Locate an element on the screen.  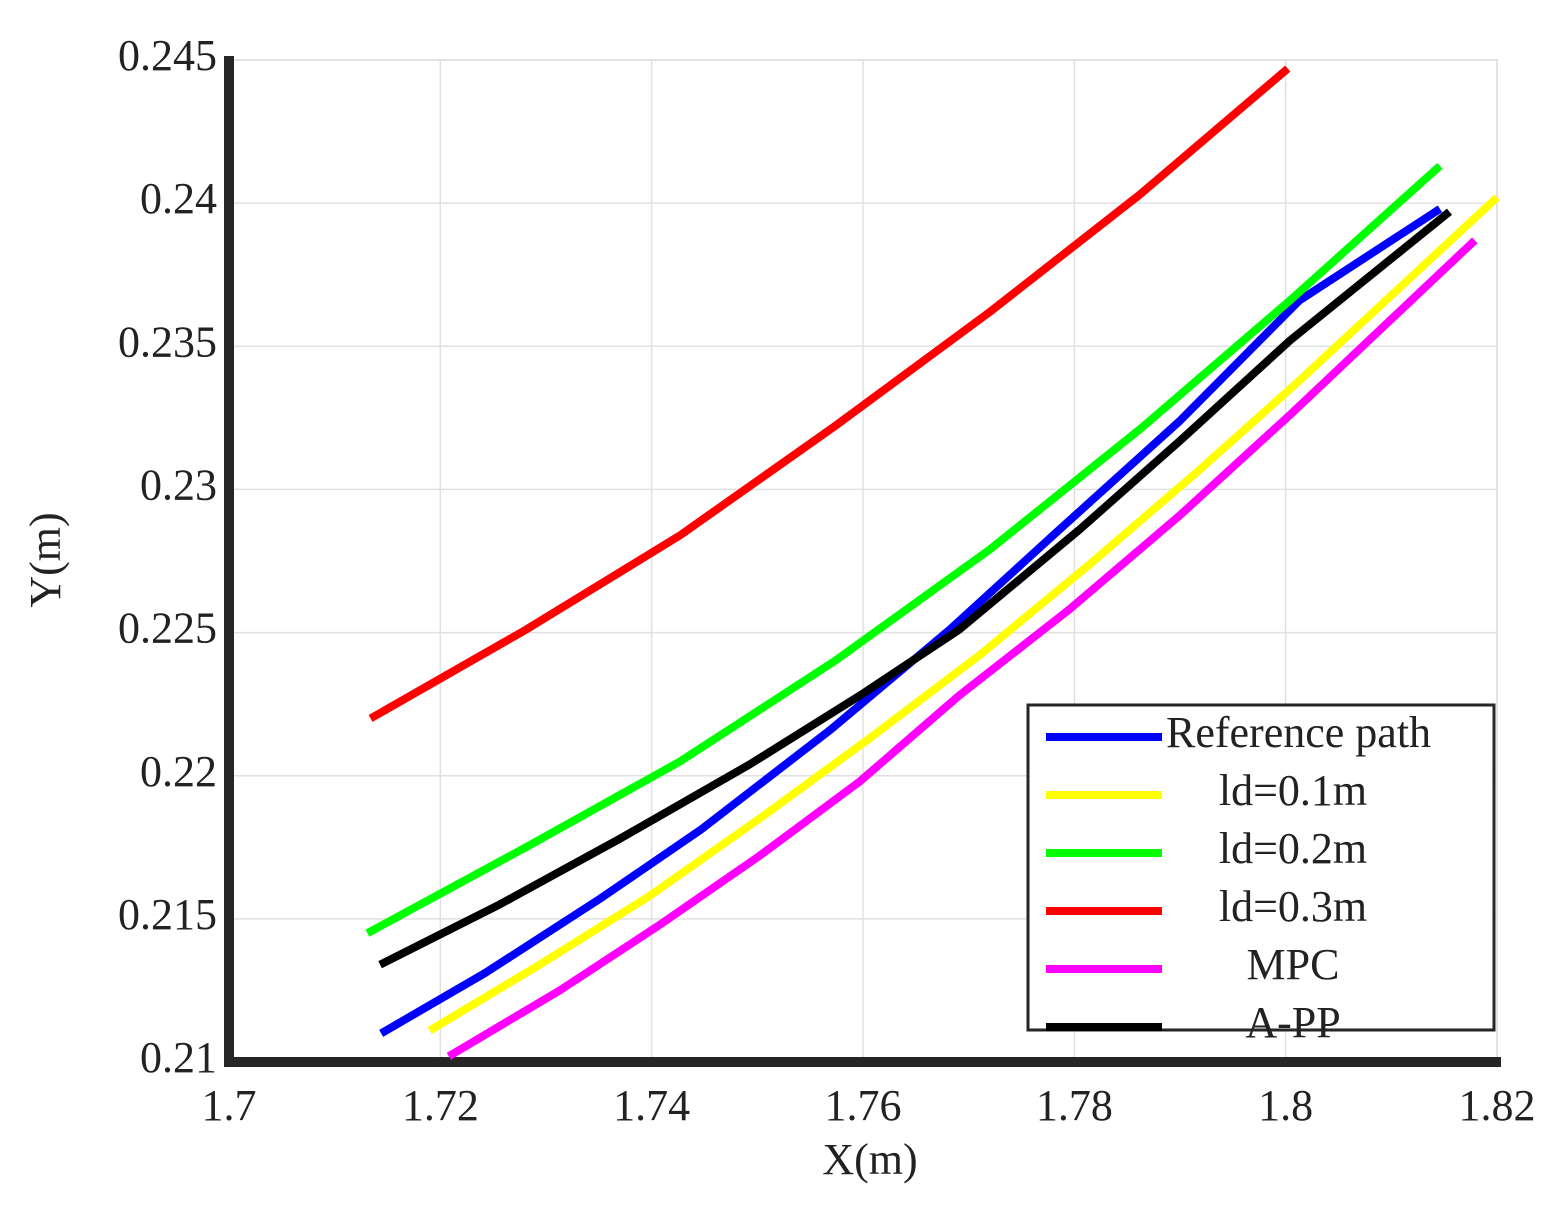
y-tick-label: 0.215 is located at coordinates (167, 914).